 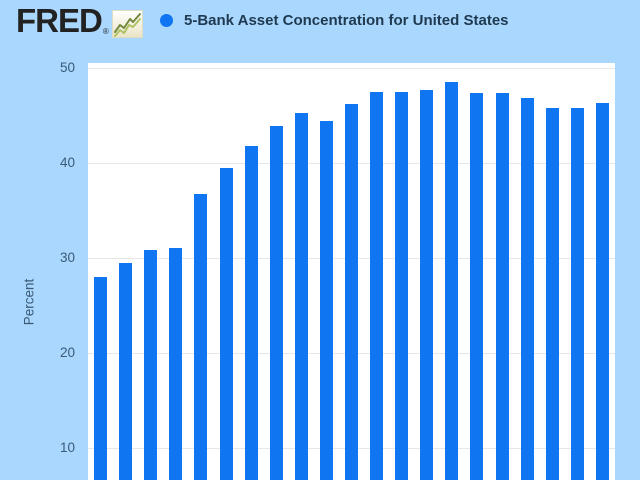 I want to click on fred-logo: FRED ®, so click(x=62, y=21).